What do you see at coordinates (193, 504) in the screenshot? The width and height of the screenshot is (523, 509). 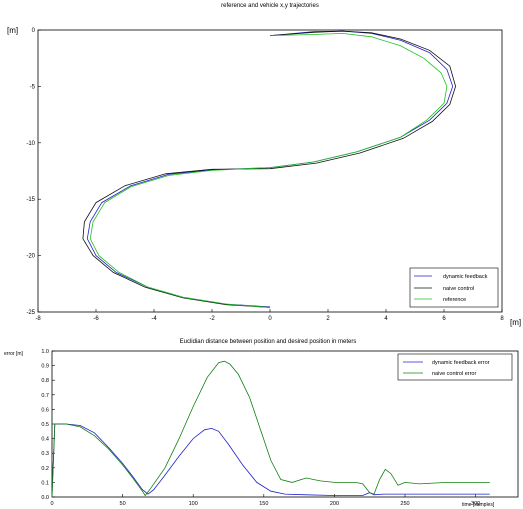 I see `x-tick-label: 100` at bounding box center [193, 504].